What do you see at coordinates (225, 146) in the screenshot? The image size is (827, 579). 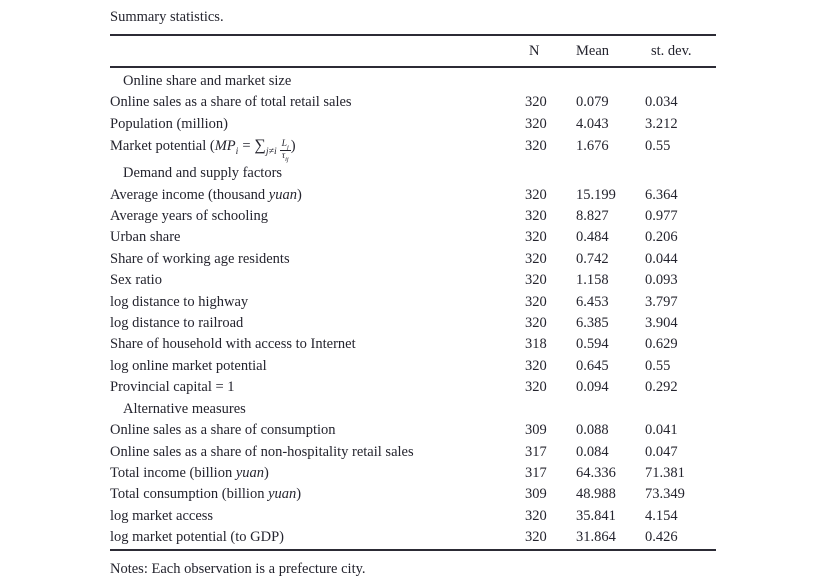 I see `formula-var: MP` at bounding box center [225, 146].